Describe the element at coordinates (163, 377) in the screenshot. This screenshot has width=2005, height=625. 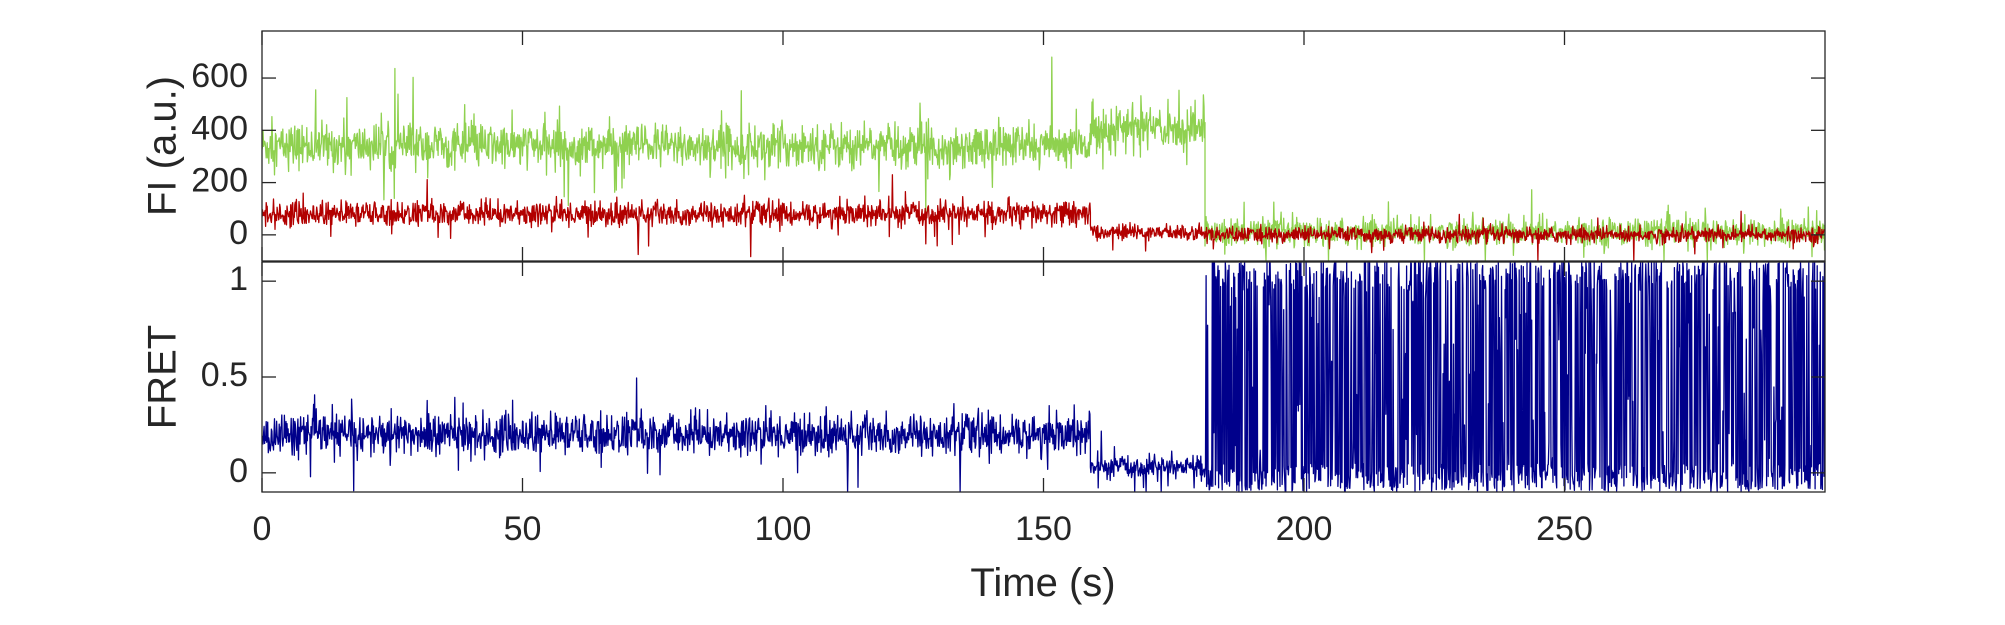
I see `fret-y-axis-label: FRET` at that location.